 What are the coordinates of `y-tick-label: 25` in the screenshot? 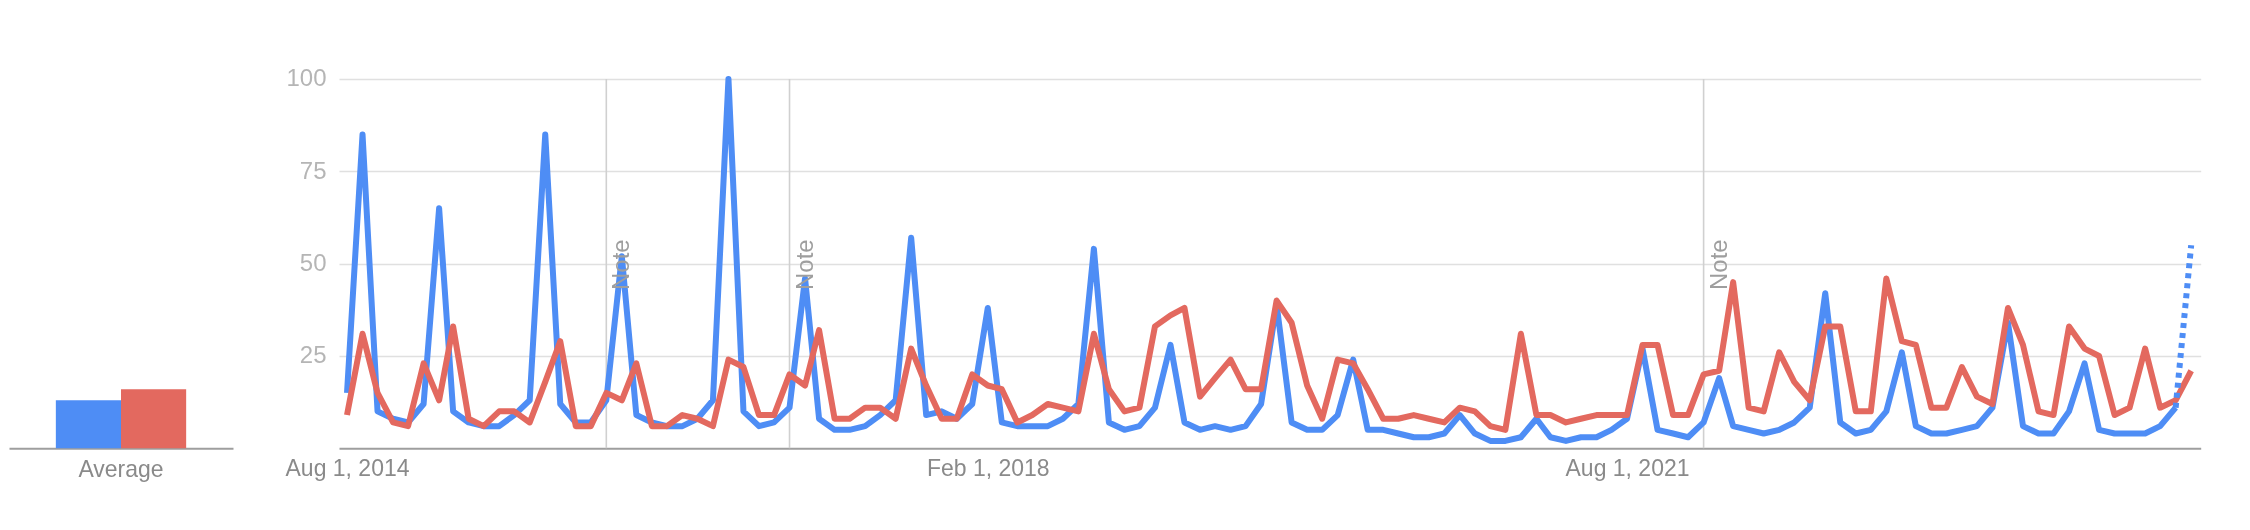 It's located at (313, 355).